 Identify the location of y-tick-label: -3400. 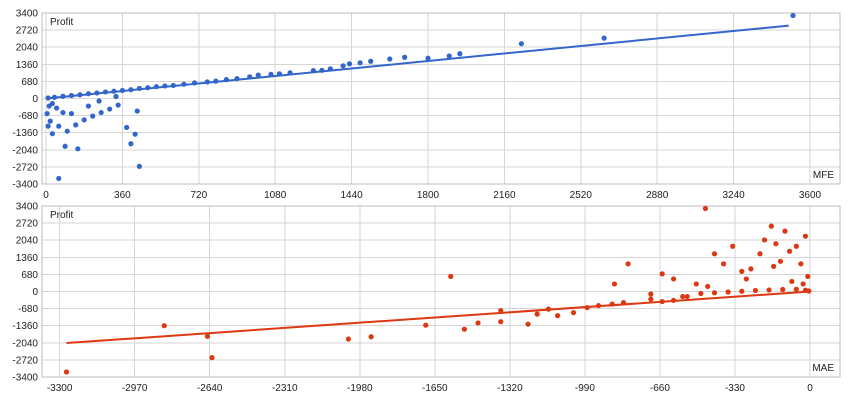
(25, 185).